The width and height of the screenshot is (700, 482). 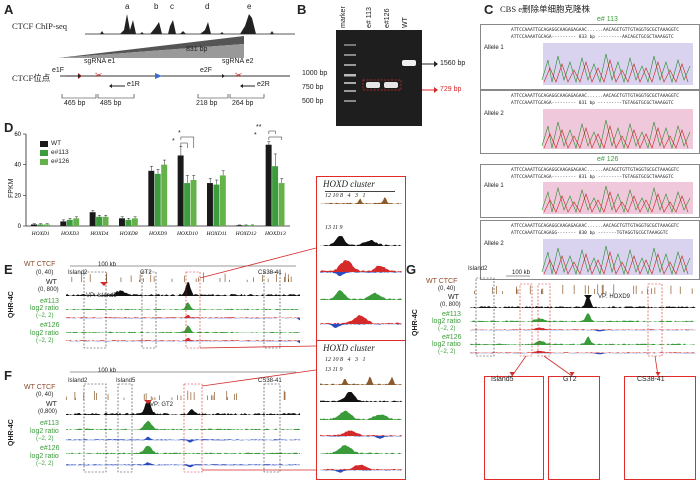 What do you see at coordinates (379, 78) in the screenshot?
I see `gel-image` at bounding box center [379, 78].